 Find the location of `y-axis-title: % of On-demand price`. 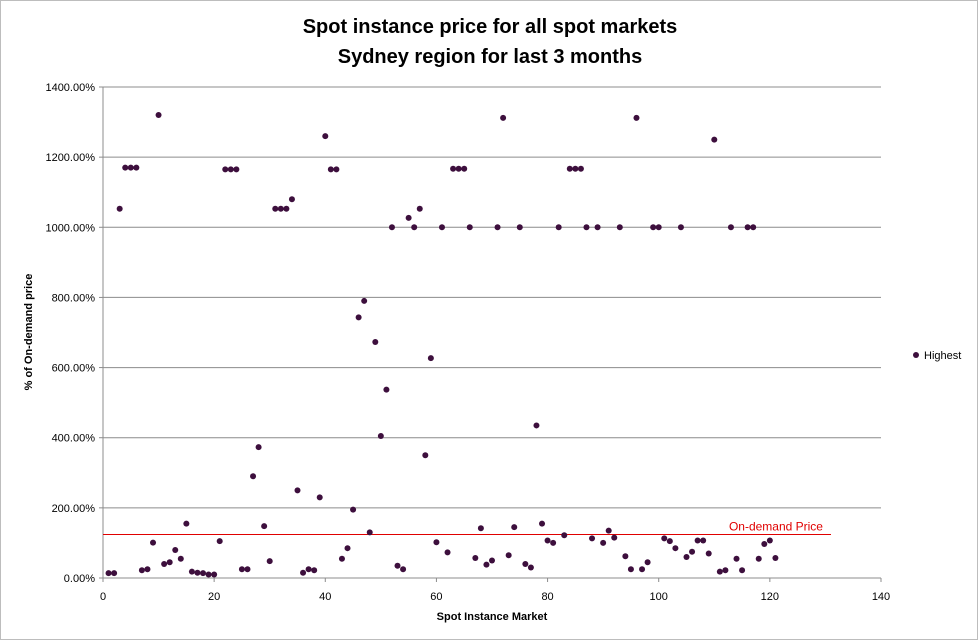

y-axis-title: % of On-demand price is located at coordinates (29, 332).